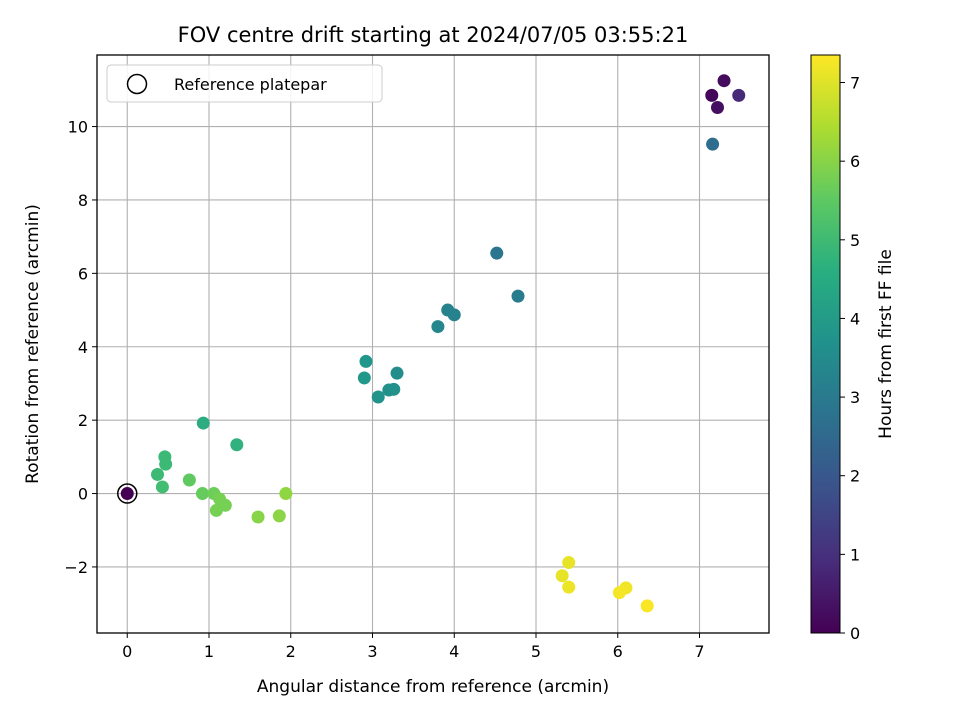  Describe the element at coordinates (83, 200) in the screenshot. I see `y-tick-label: 8` at that location.